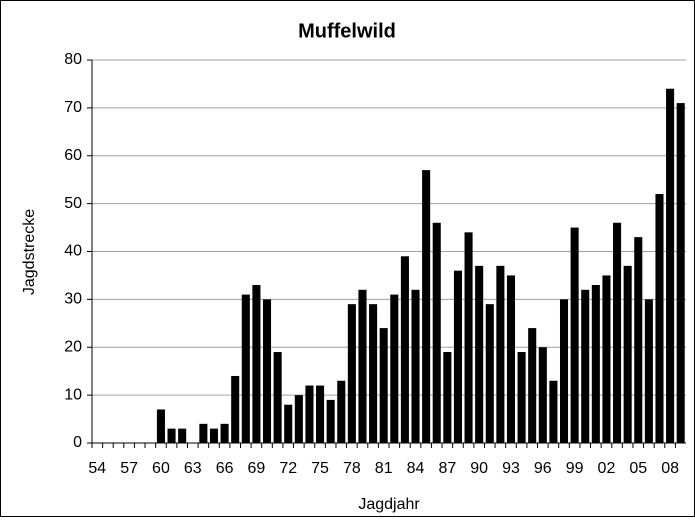 Image resolution: width=695 pixels, height=522 pixels. I want to click on y-tick-label: 80, so click(73, 59).